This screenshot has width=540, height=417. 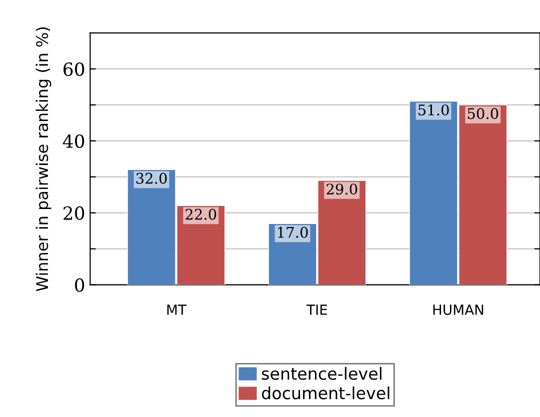 I want to click on legend-label: document-level, so click(x=326, y=393).